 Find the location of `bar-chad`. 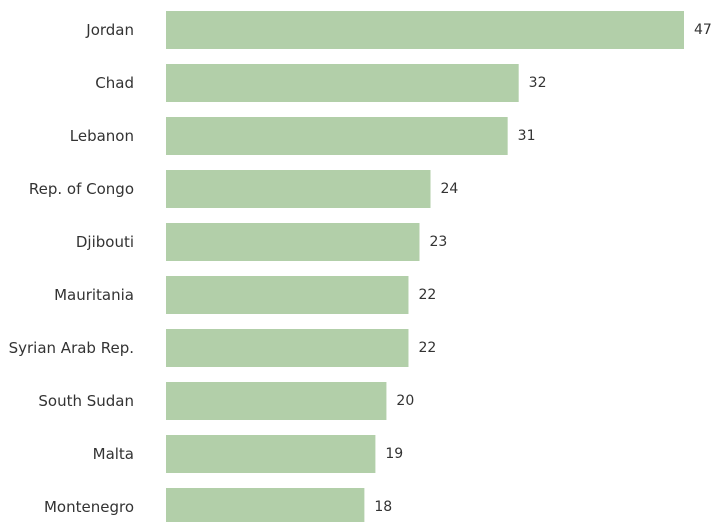

bar-chad is located at coordinates (342, 83).